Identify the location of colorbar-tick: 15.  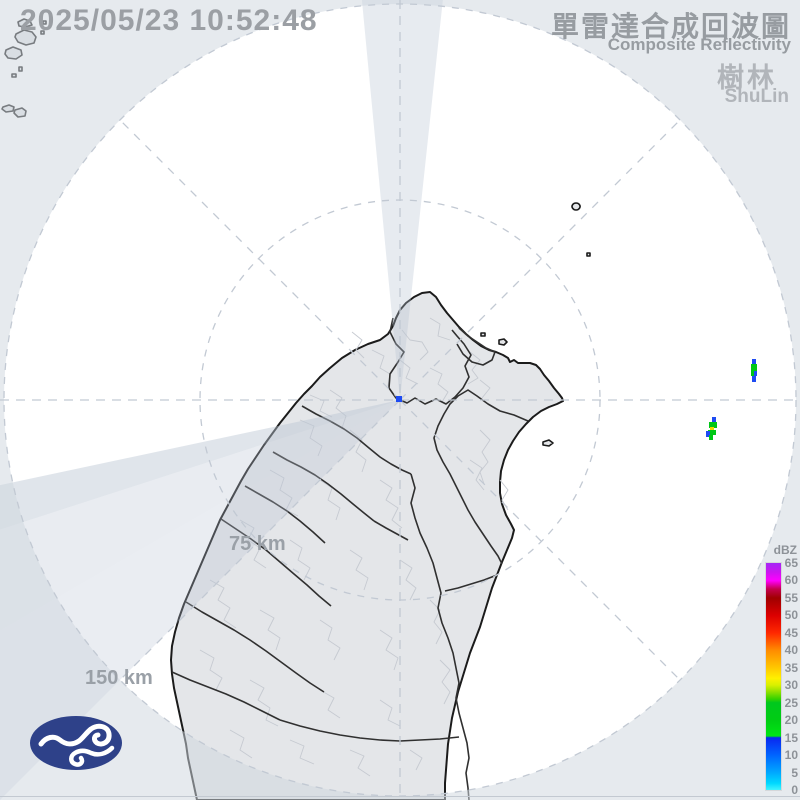
(791, 737).